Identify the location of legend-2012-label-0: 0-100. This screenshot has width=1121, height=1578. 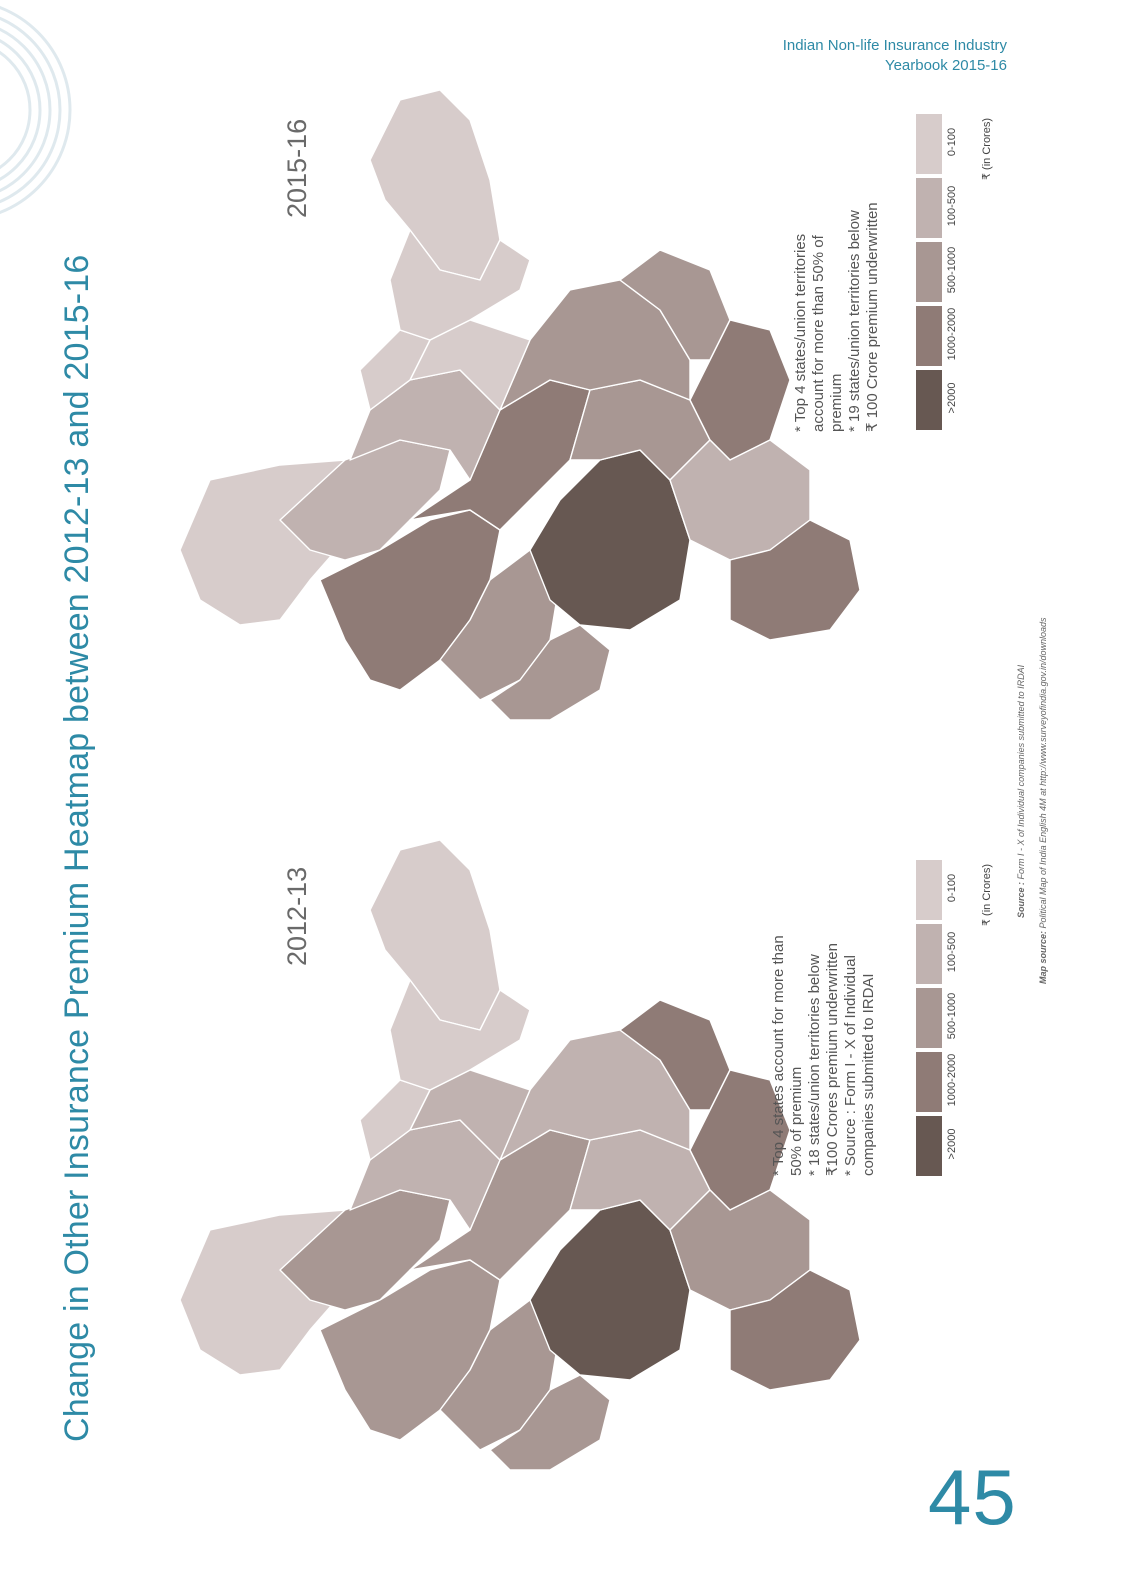
(952, 888).